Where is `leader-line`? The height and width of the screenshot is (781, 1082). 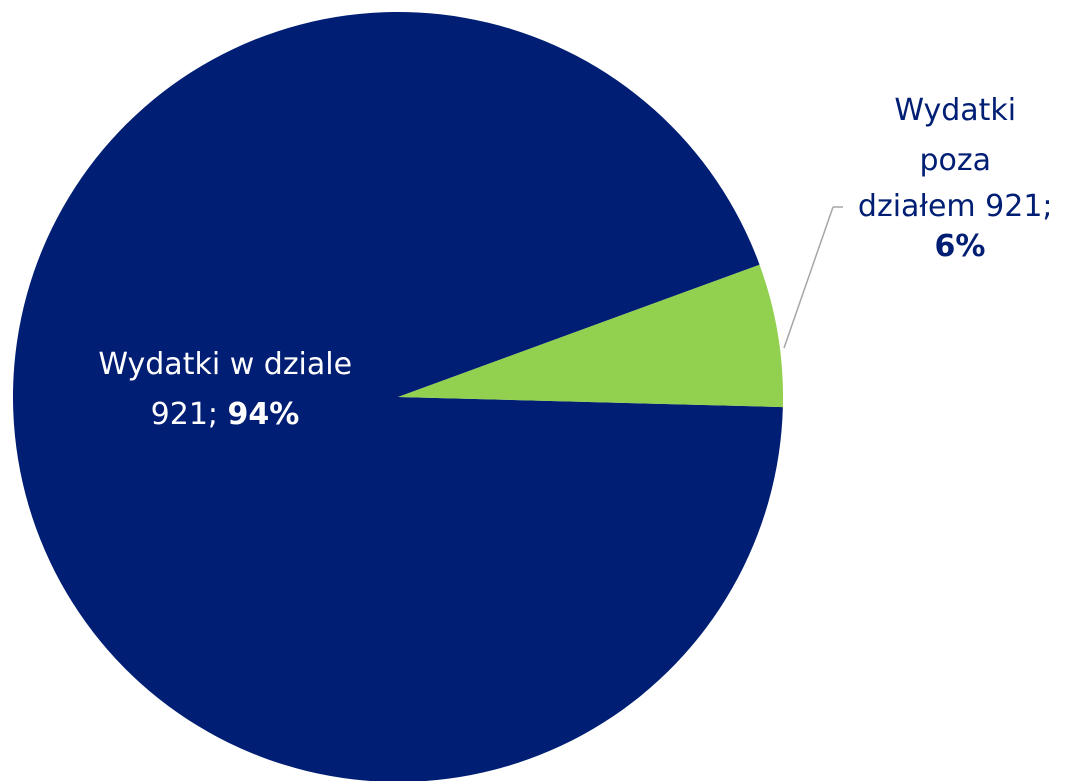
leader-line is located at coordinates (808, 277).